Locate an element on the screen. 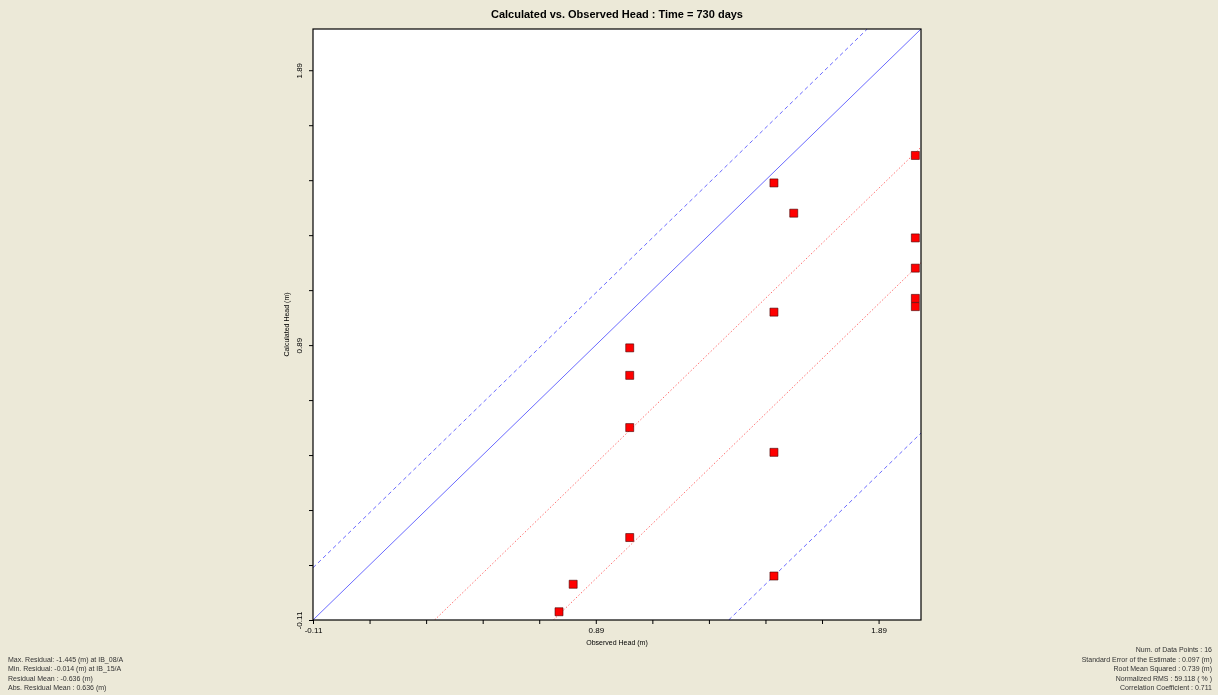 This screenshot has height=695, width=1218. y-tick-label: 0.89 is located at coordinates (299, 345).